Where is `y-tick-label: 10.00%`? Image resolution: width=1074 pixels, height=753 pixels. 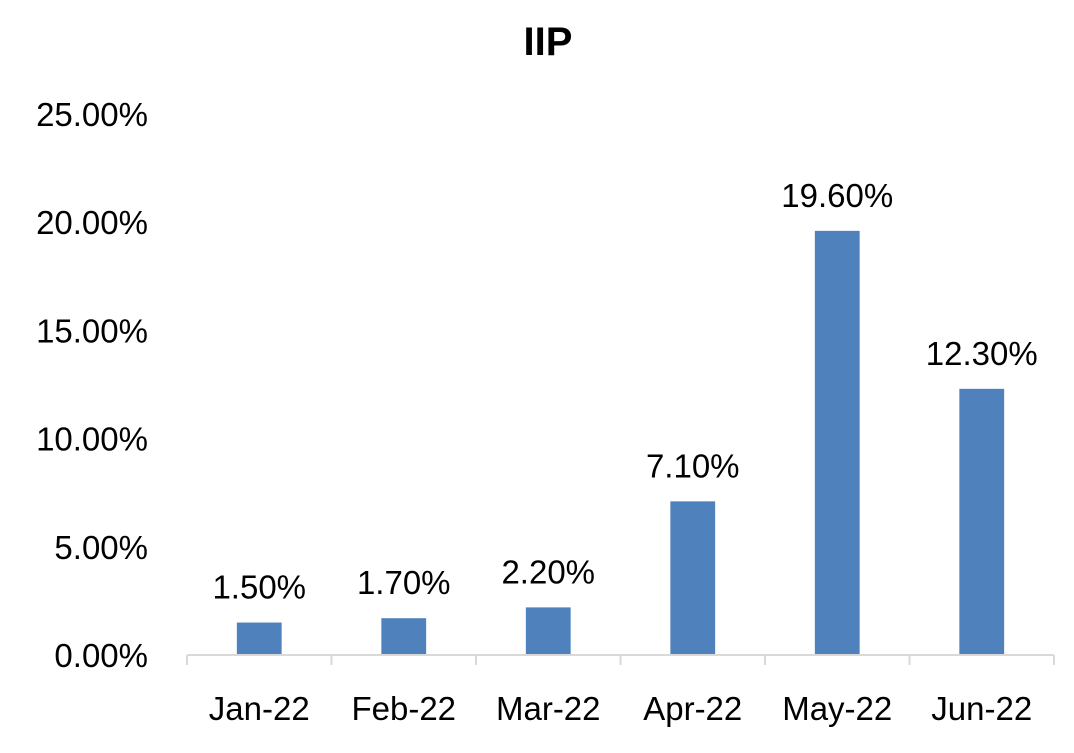
y-tick-label: 10.00% is located at coordinates (92, 439).